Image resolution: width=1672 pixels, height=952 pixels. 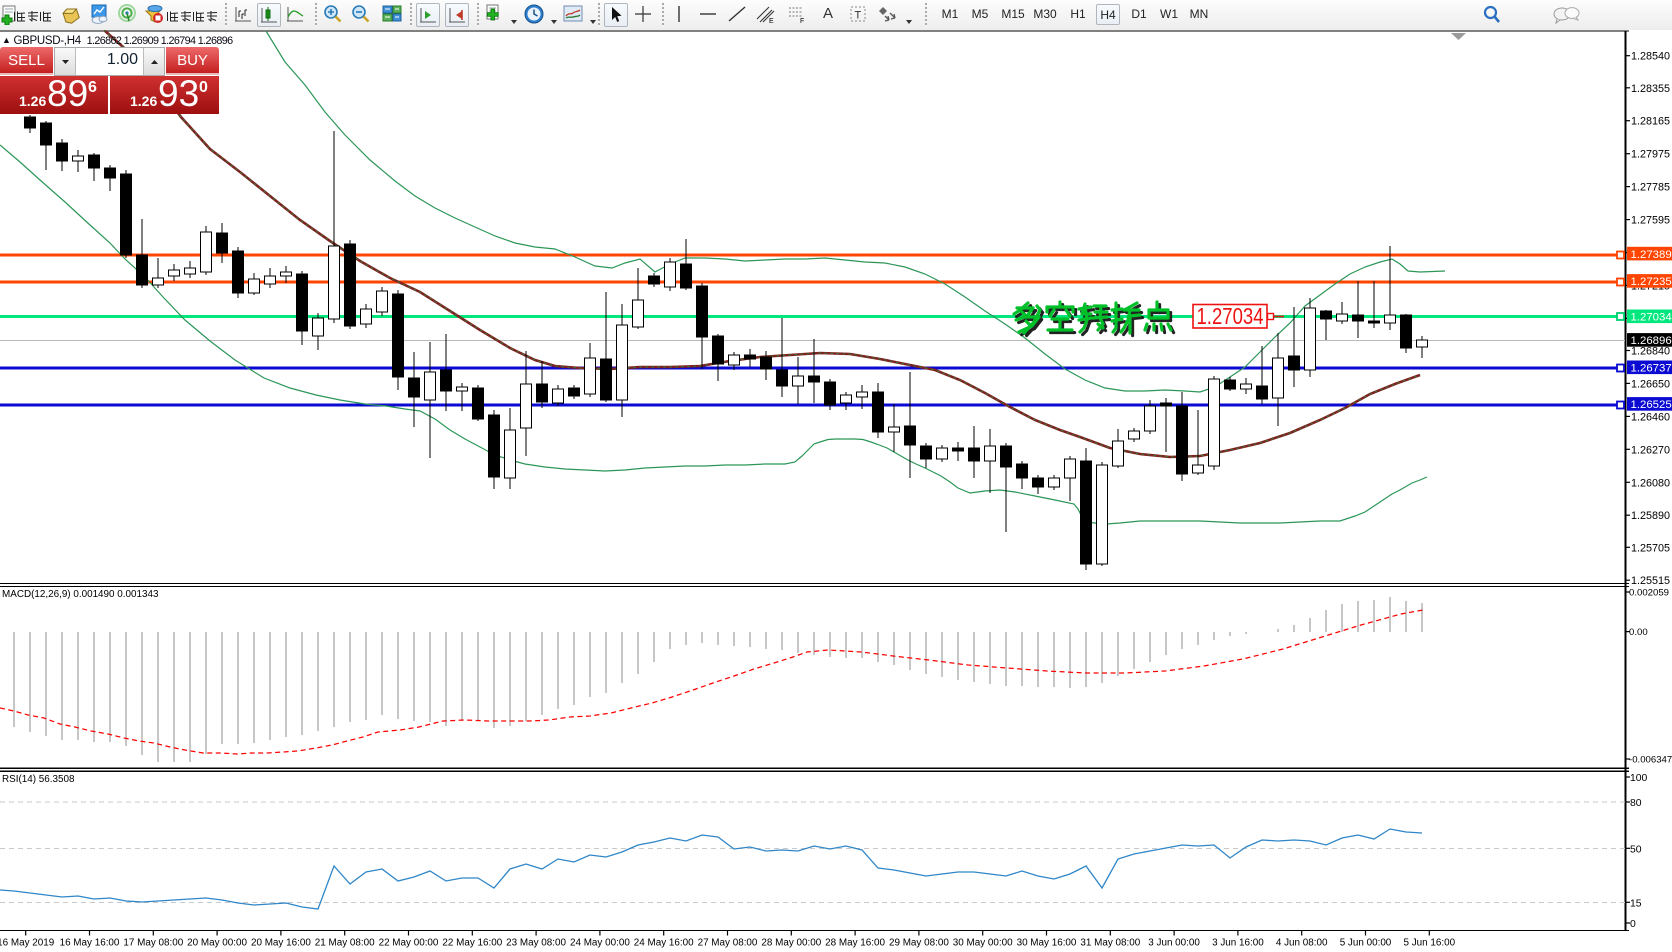 What do you see at coordinates (1651, 282) in the screenshot?
I see `svg-text: 1.27235` at bounding box center [1651, 282].